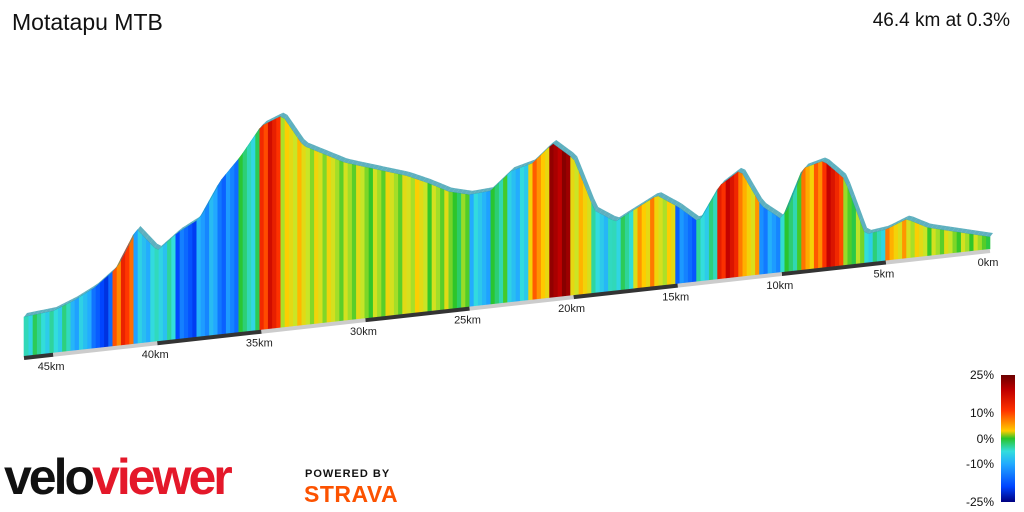 The width and height of the screenshot is (1024, 512). What do you see at coordinates (162, 477) in the screenshot?
I see `logo-accent: viewer` at bounding box center [162, 477].